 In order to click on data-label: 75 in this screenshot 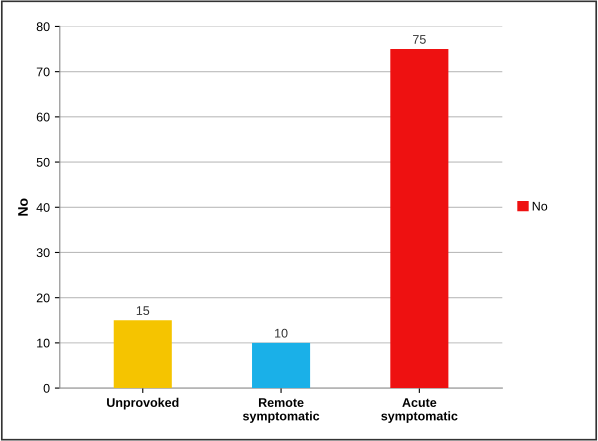, I will do `click(419, 39)`.